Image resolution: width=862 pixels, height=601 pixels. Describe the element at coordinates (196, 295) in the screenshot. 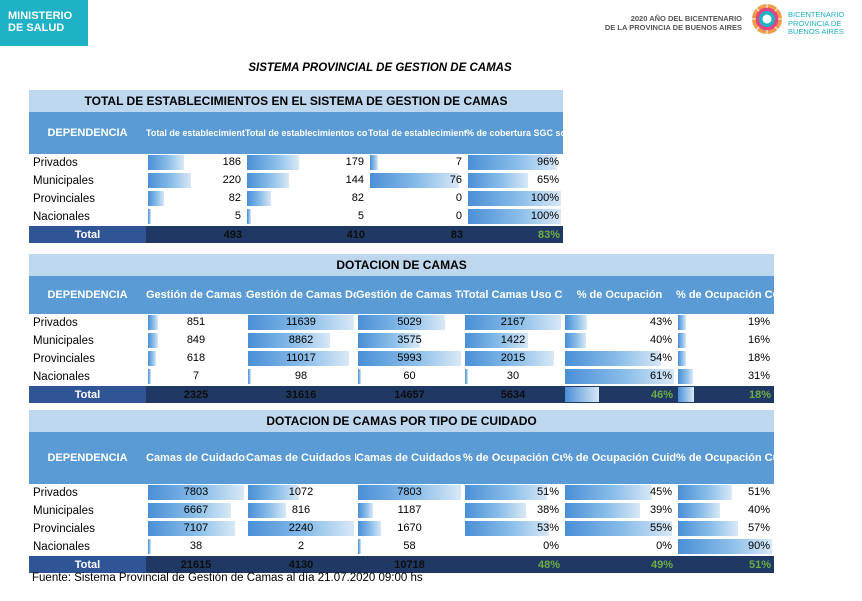

I see `header-col: Gestión de Camas Servicios` at that location.